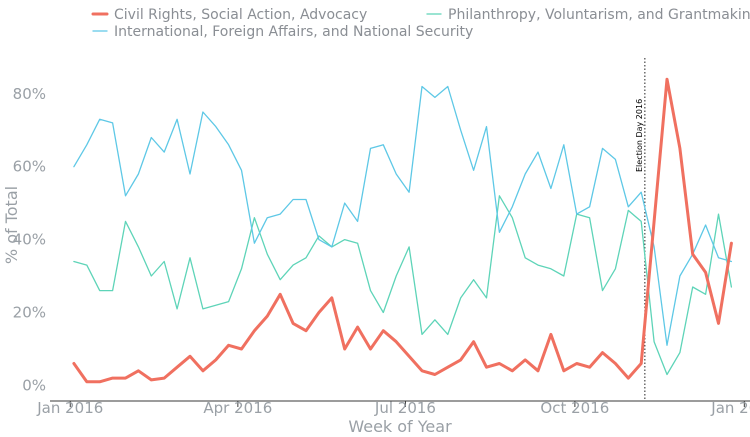  What do you see at coordinates (29, 94) in the screenshot?
I see `y-tick-label: 80%` at bounding box center [29, 94].